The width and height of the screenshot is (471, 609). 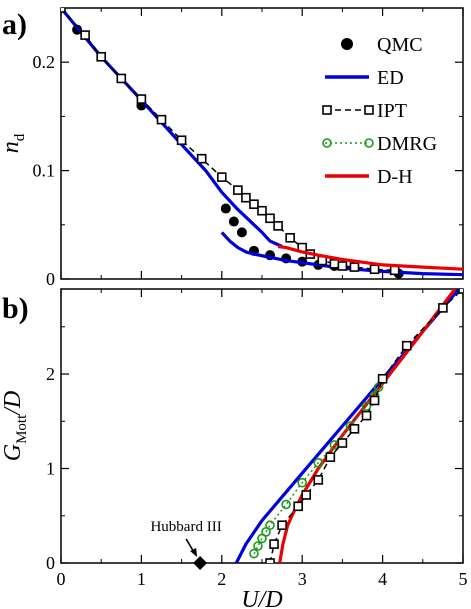 I want to click on legend-qmc-label: QMC, so click(x=400, y=45).